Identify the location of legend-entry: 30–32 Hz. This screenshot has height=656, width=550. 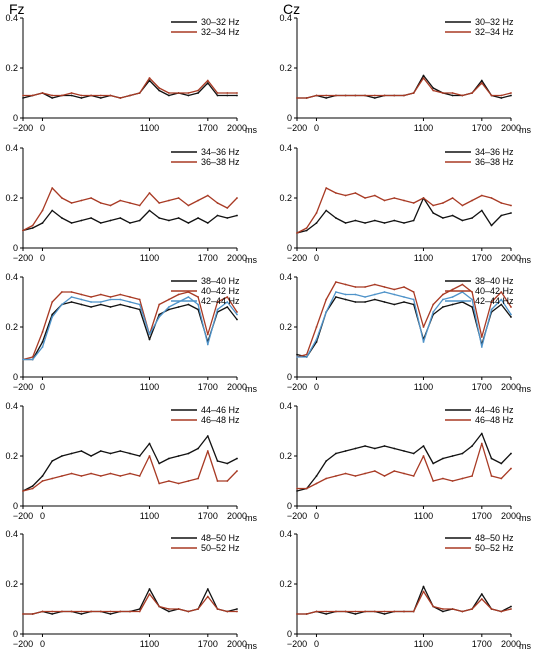
(220, 22).